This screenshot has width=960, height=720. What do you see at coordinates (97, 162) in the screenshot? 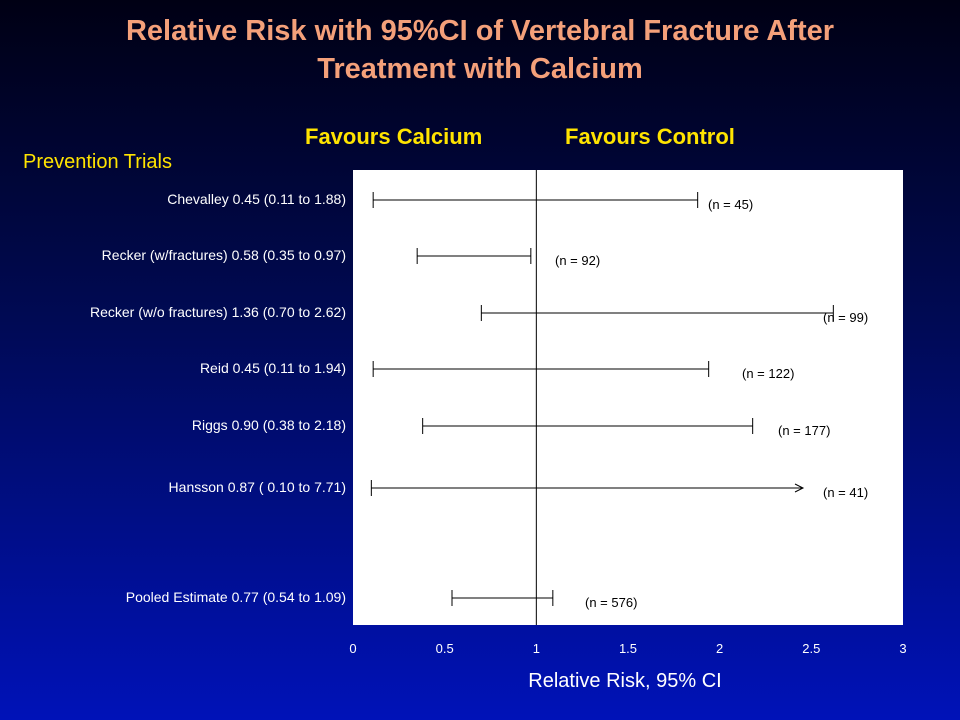
I see `section-label: Prevention Trials` at bounding box center [97, 162].